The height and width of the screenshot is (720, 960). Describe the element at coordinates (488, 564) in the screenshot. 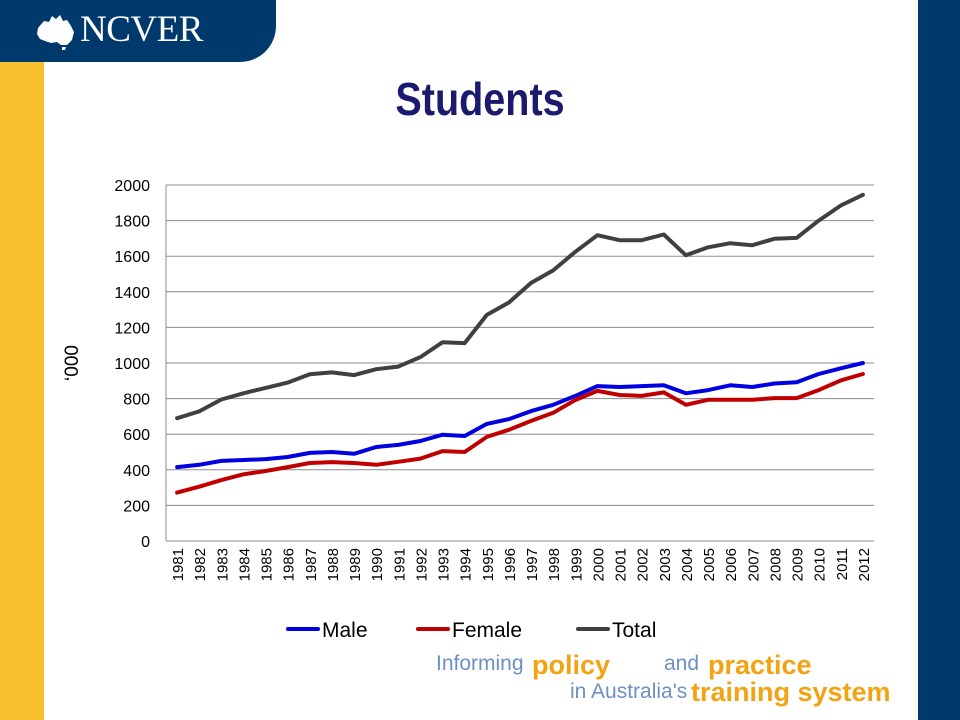

I see `x-tick-label: 1995` at that location.